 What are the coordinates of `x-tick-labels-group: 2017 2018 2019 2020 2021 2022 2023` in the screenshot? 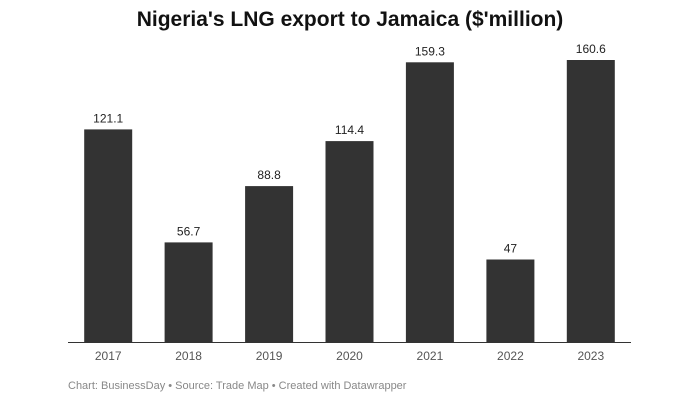 It's located at (350, 356).